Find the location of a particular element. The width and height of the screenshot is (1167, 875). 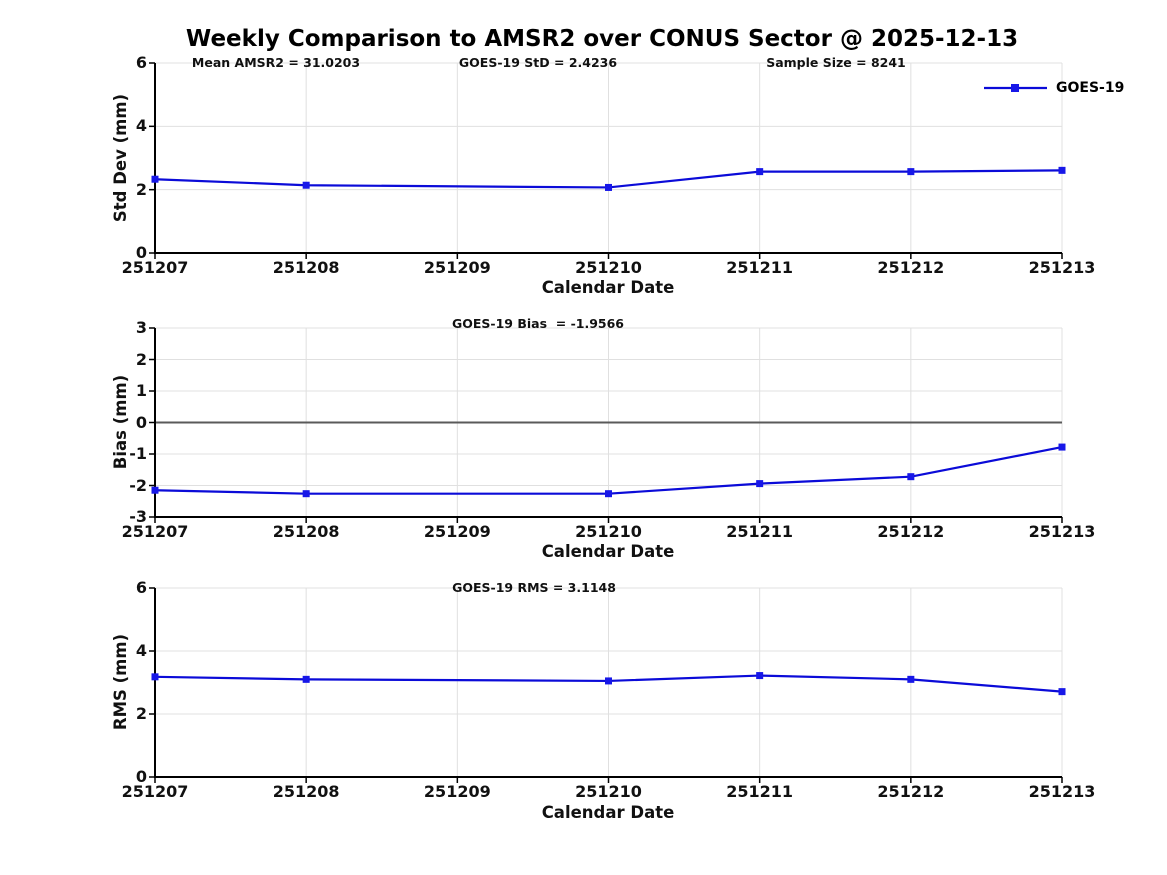

annotation-sample-size: Sample Size = 8241 is located at coordinates (836, 62).